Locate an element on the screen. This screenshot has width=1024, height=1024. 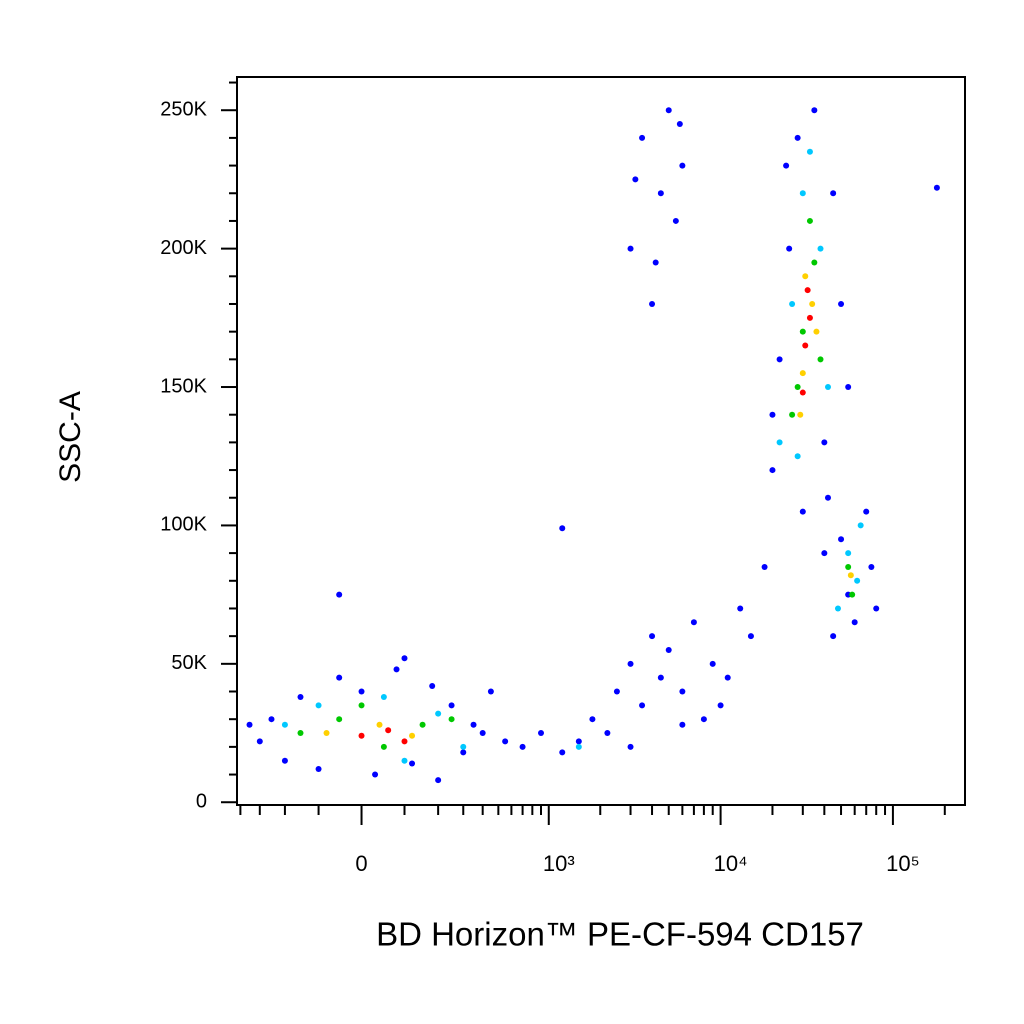
y-tick-label: 100K is located at coordinates (183, 525).